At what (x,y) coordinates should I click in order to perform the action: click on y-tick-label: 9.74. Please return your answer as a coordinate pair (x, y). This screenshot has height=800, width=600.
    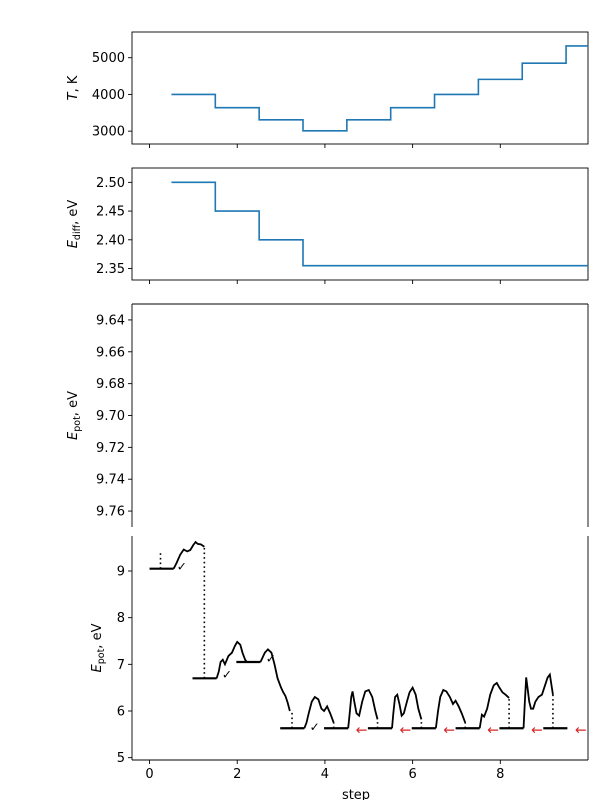
    Looking at the image, I should click on (110, 480).